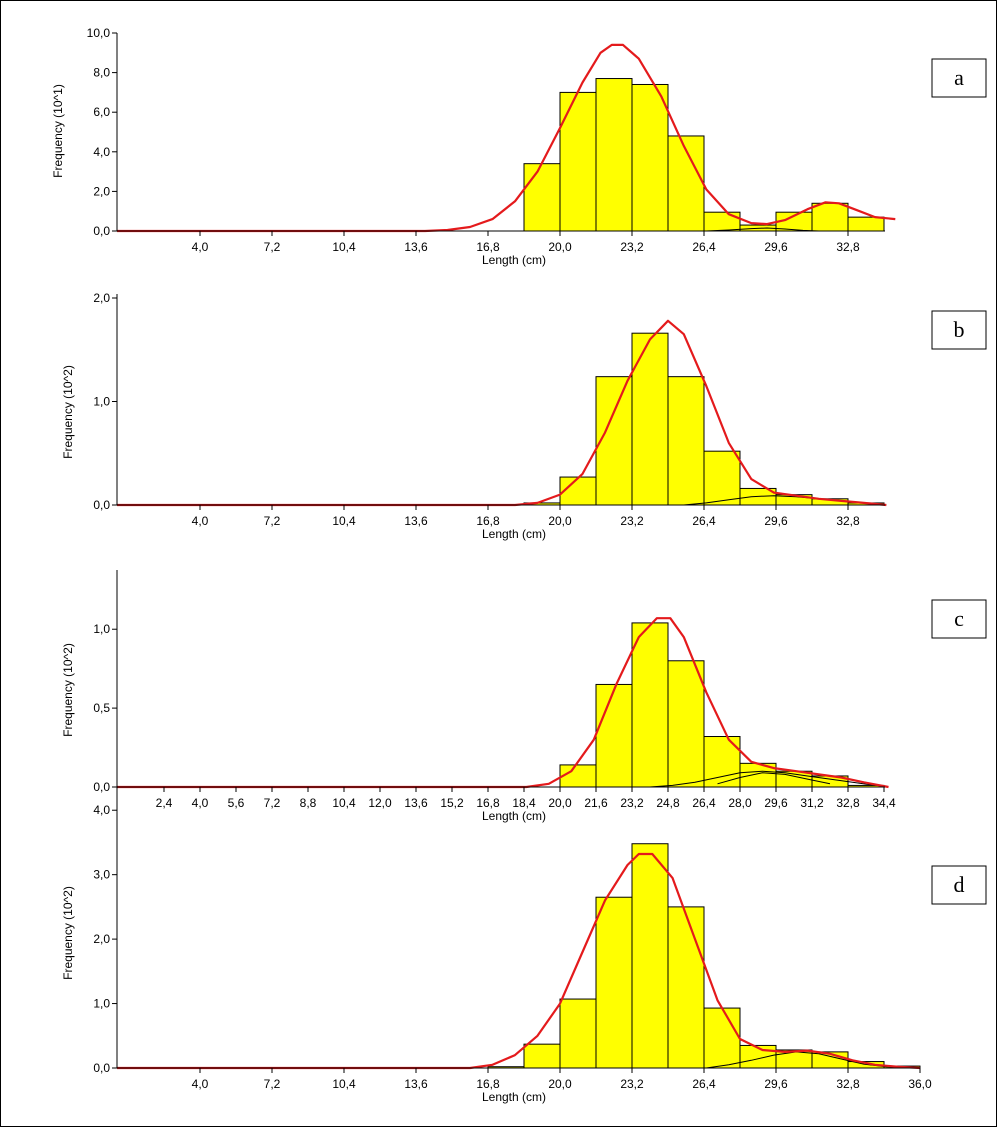  I want to click on panel-label: c, so click(959, 618).